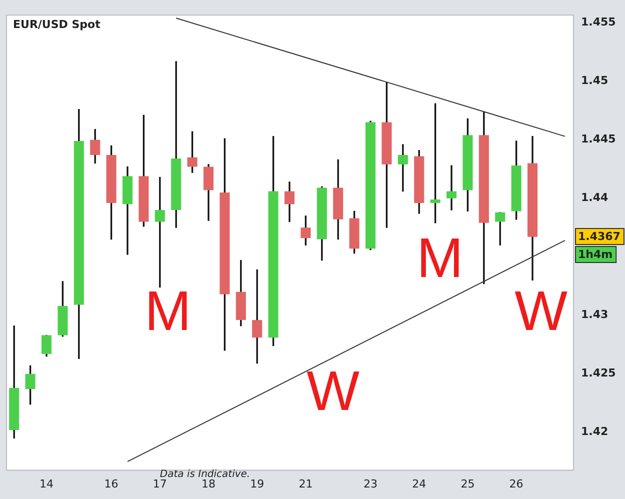 This screenshot has height=499, width=625. What do you see at coordinates (419, 483) in the screenshot?
I see `x-tick-label: 24` at bounding box center [419, 483].